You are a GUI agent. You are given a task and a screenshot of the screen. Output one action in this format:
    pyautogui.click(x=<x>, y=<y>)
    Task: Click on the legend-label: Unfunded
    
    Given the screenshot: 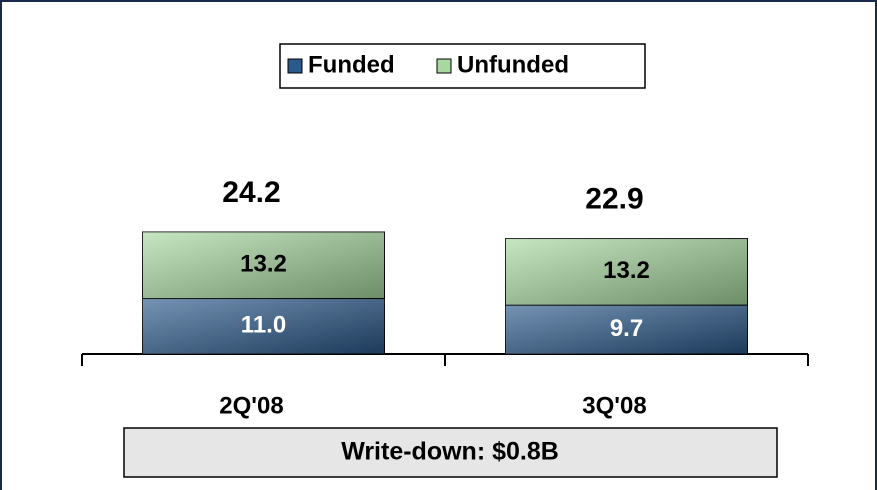 What is the action you would take?
    pyautogui.click(x=513, y=64)
    